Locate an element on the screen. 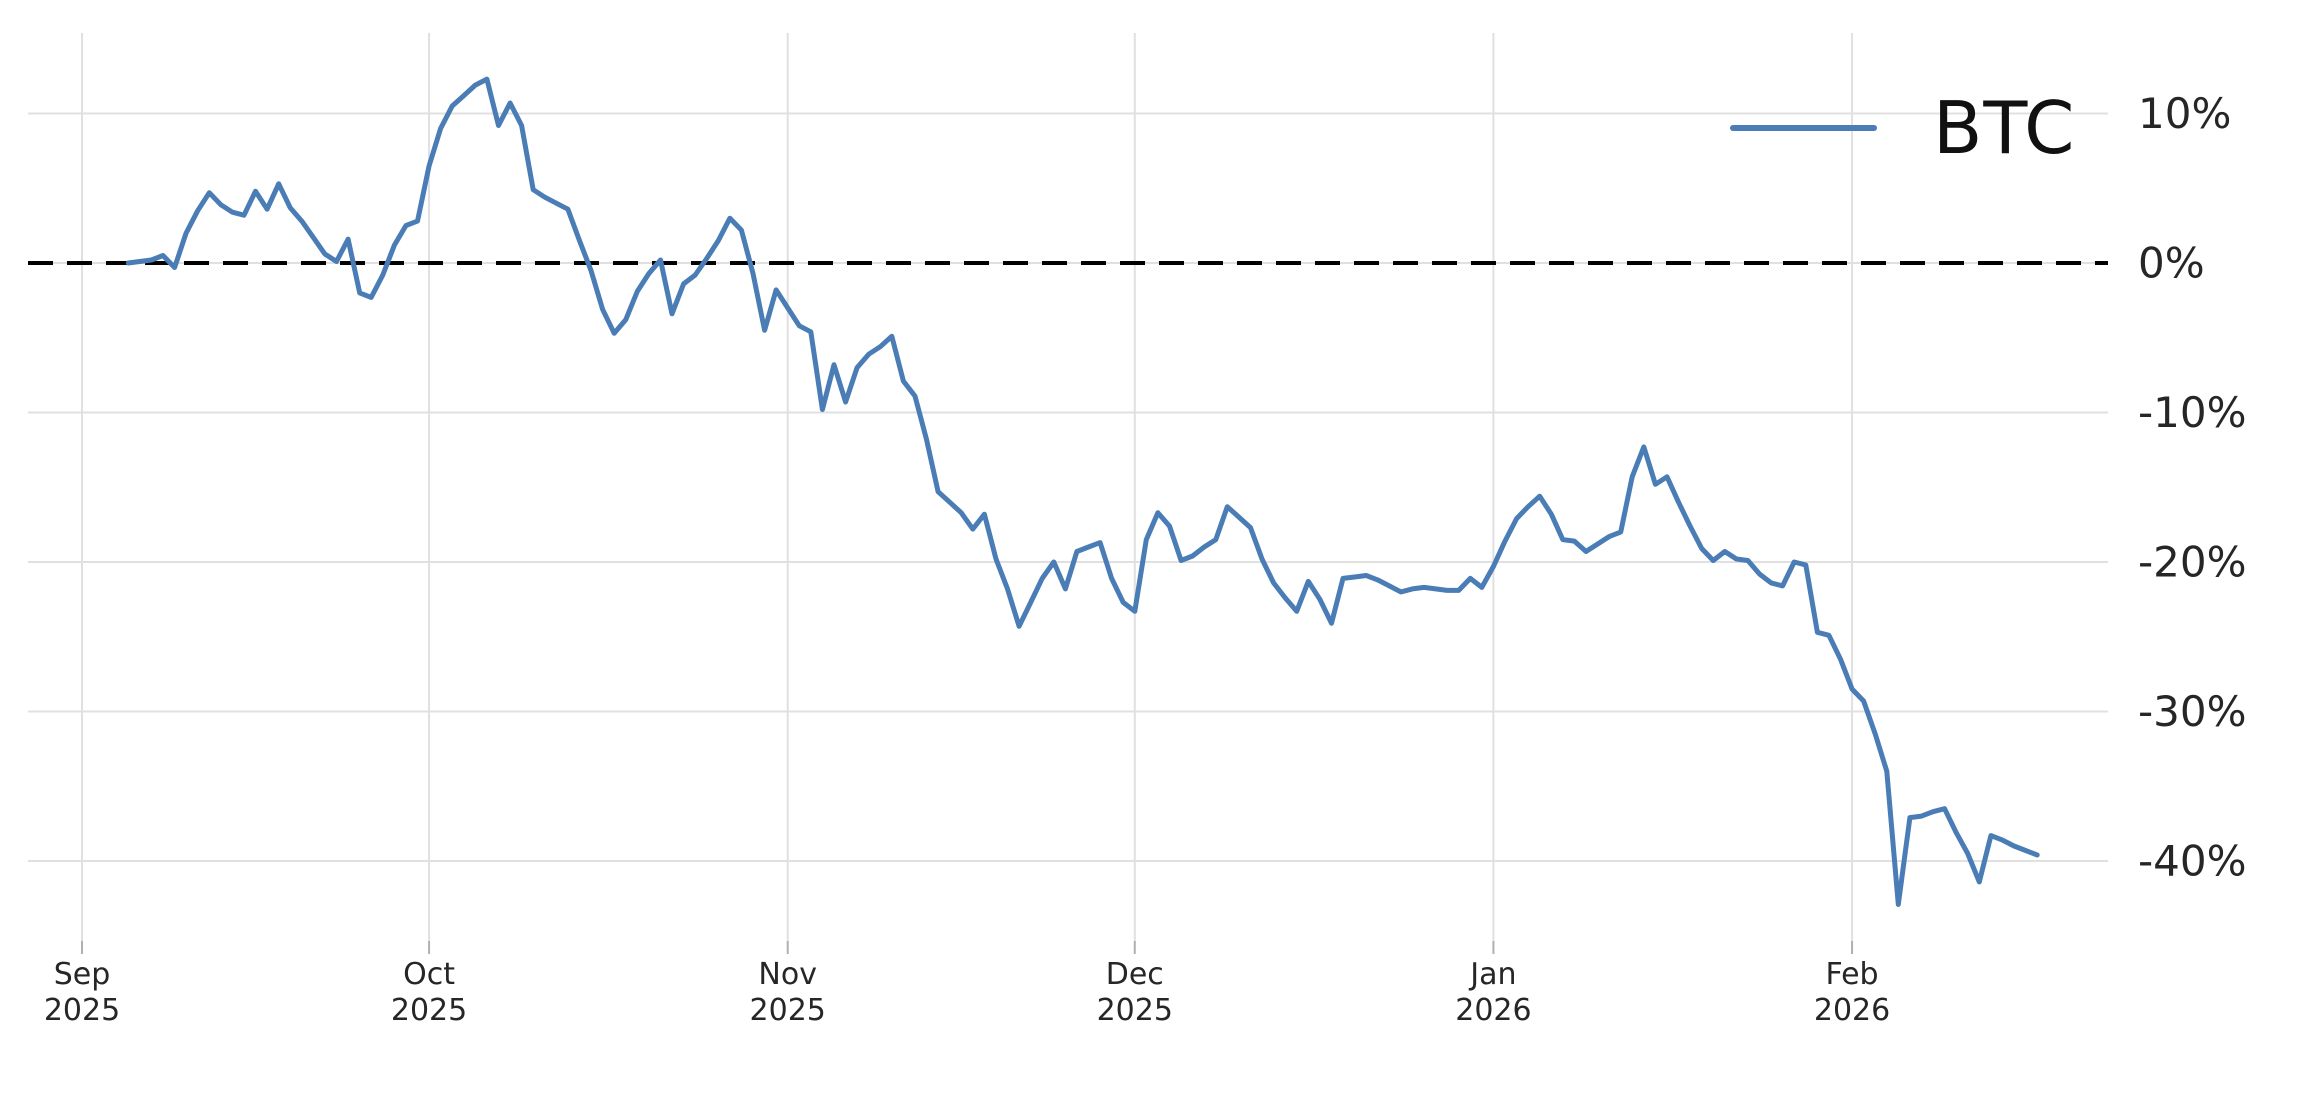 The image size is (2314, 1094). y-tick-label: -40% is located at coordinates (2192, 861).